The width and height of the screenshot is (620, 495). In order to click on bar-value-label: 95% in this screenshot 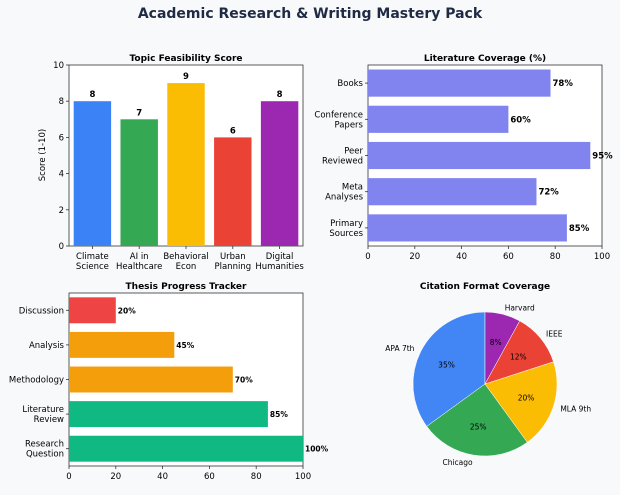, I will do `click(602, 157)`.